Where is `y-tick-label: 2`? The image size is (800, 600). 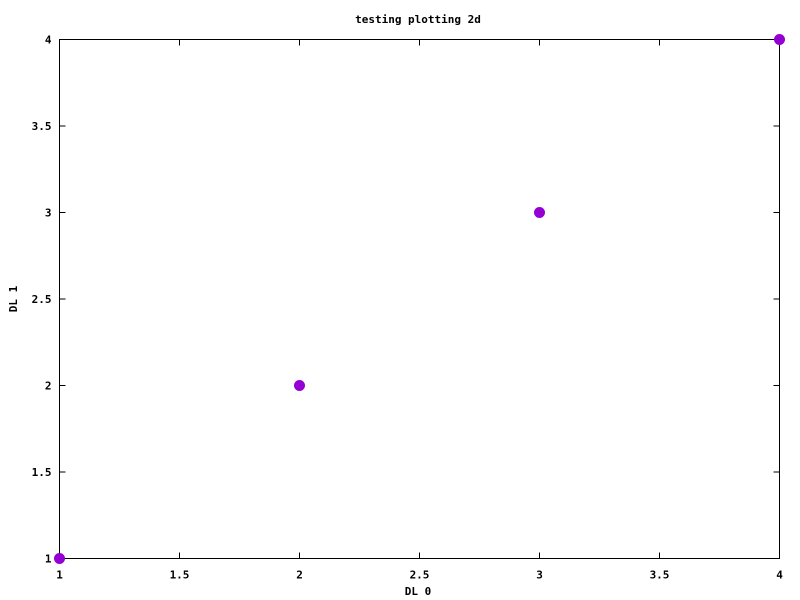 y-tick-label: 2 is located at coordinates (48, 386).